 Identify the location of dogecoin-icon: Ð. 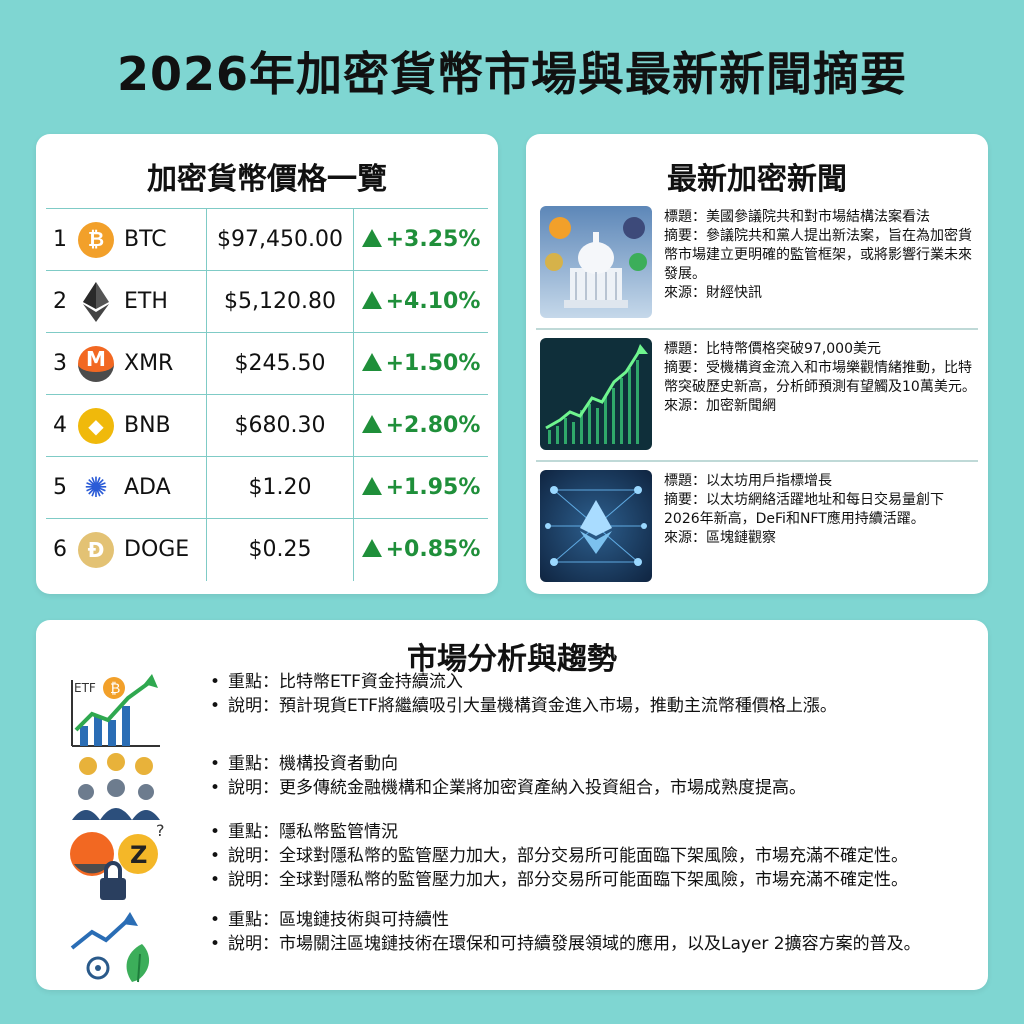
(96, 549).